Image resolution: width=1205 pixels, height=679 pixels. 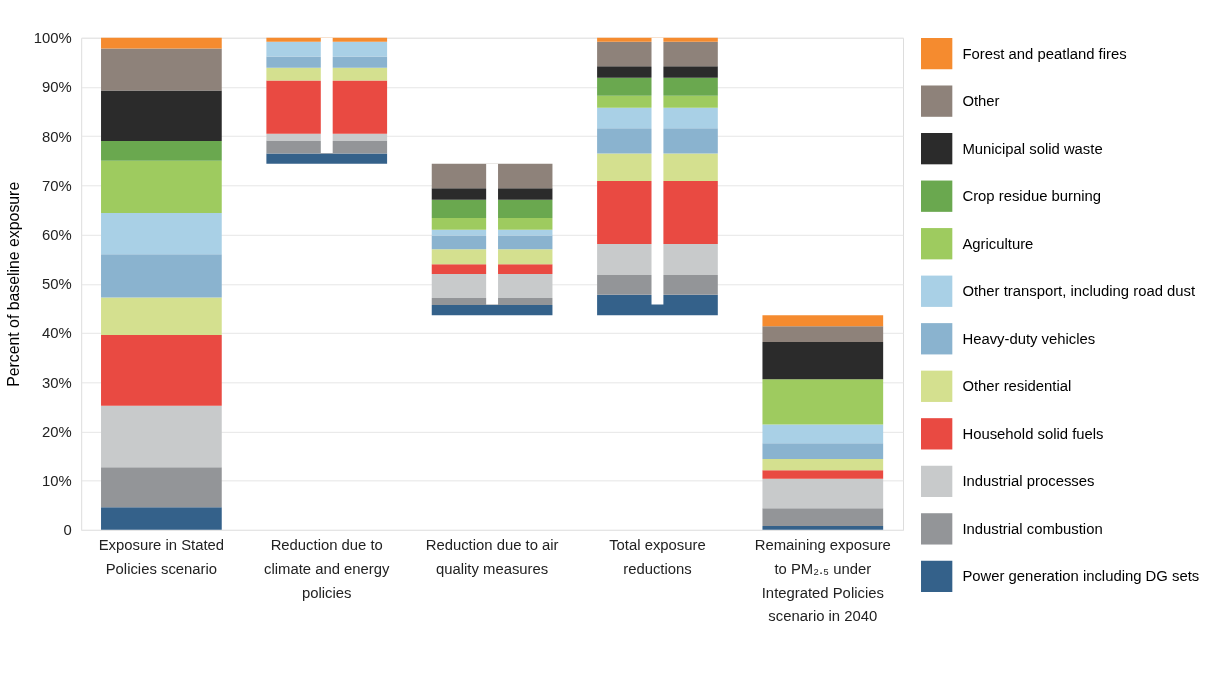 What do you see at coordinates (822, 581) in the screenshot?
I see `x-tick-label: Remaining exposure to PM₂.₅ under Integrated Policies scenario in 2040` at bounding box center [822, 581].